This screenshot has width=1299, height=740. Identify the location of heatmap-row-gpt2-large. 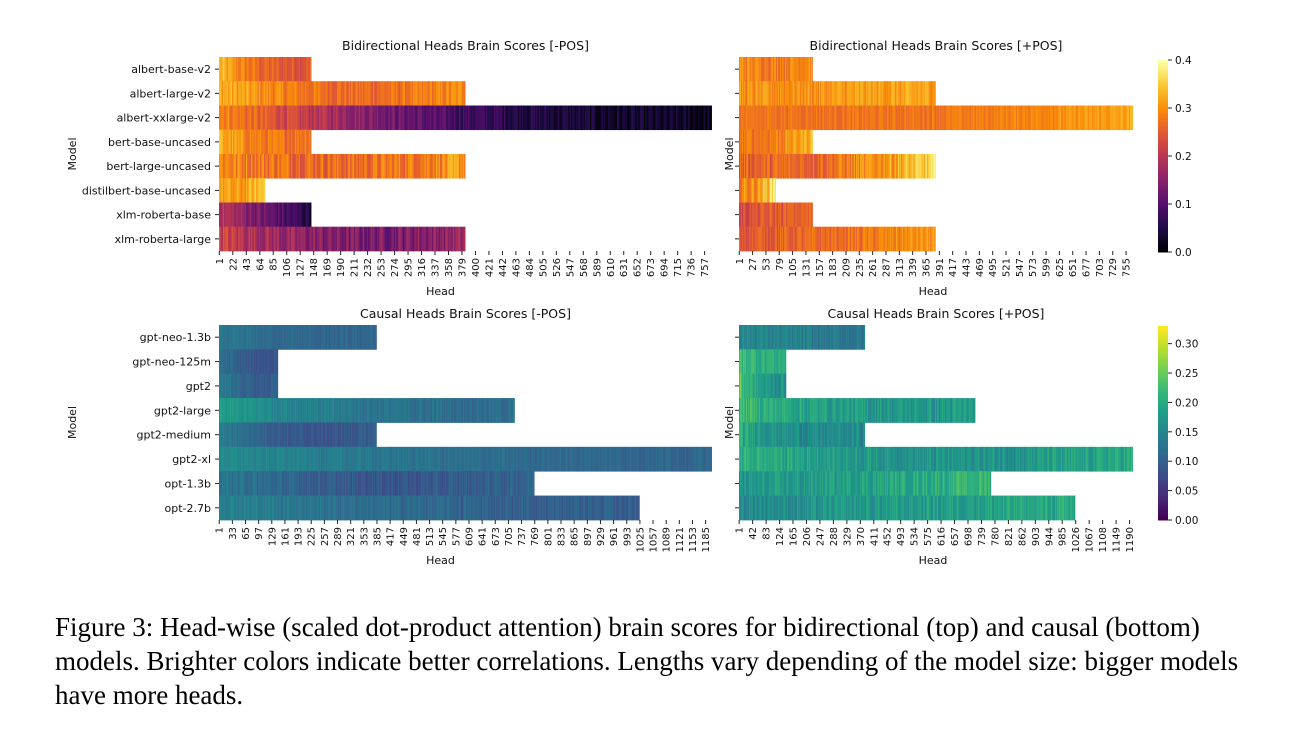
(367, 410).